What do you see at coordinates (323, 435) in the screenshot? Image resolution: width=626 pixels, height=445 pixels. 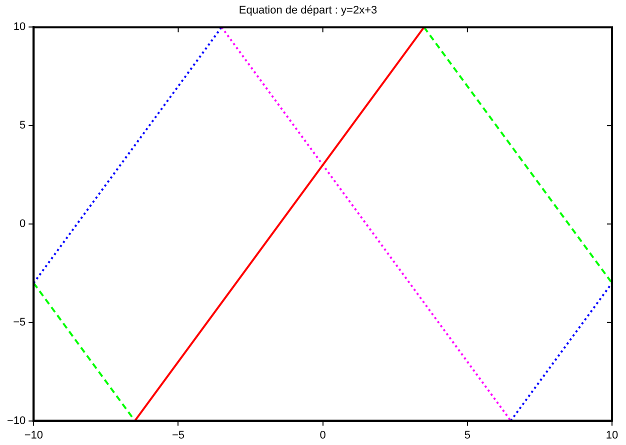 I see `x-tick-label: 0` at bounding box center [323, 435].